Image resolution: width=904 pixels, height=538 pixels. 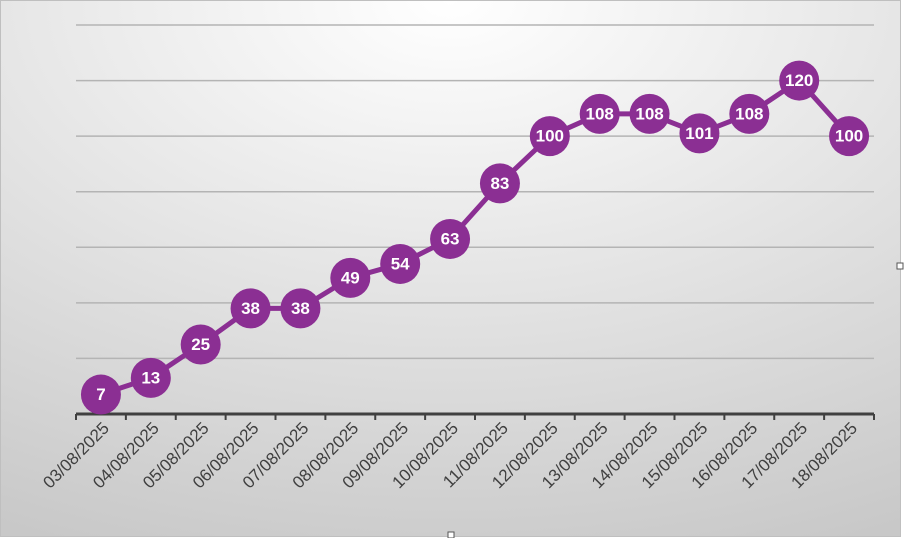 I want to click on data-label: 54, so click(x=400, y=263).